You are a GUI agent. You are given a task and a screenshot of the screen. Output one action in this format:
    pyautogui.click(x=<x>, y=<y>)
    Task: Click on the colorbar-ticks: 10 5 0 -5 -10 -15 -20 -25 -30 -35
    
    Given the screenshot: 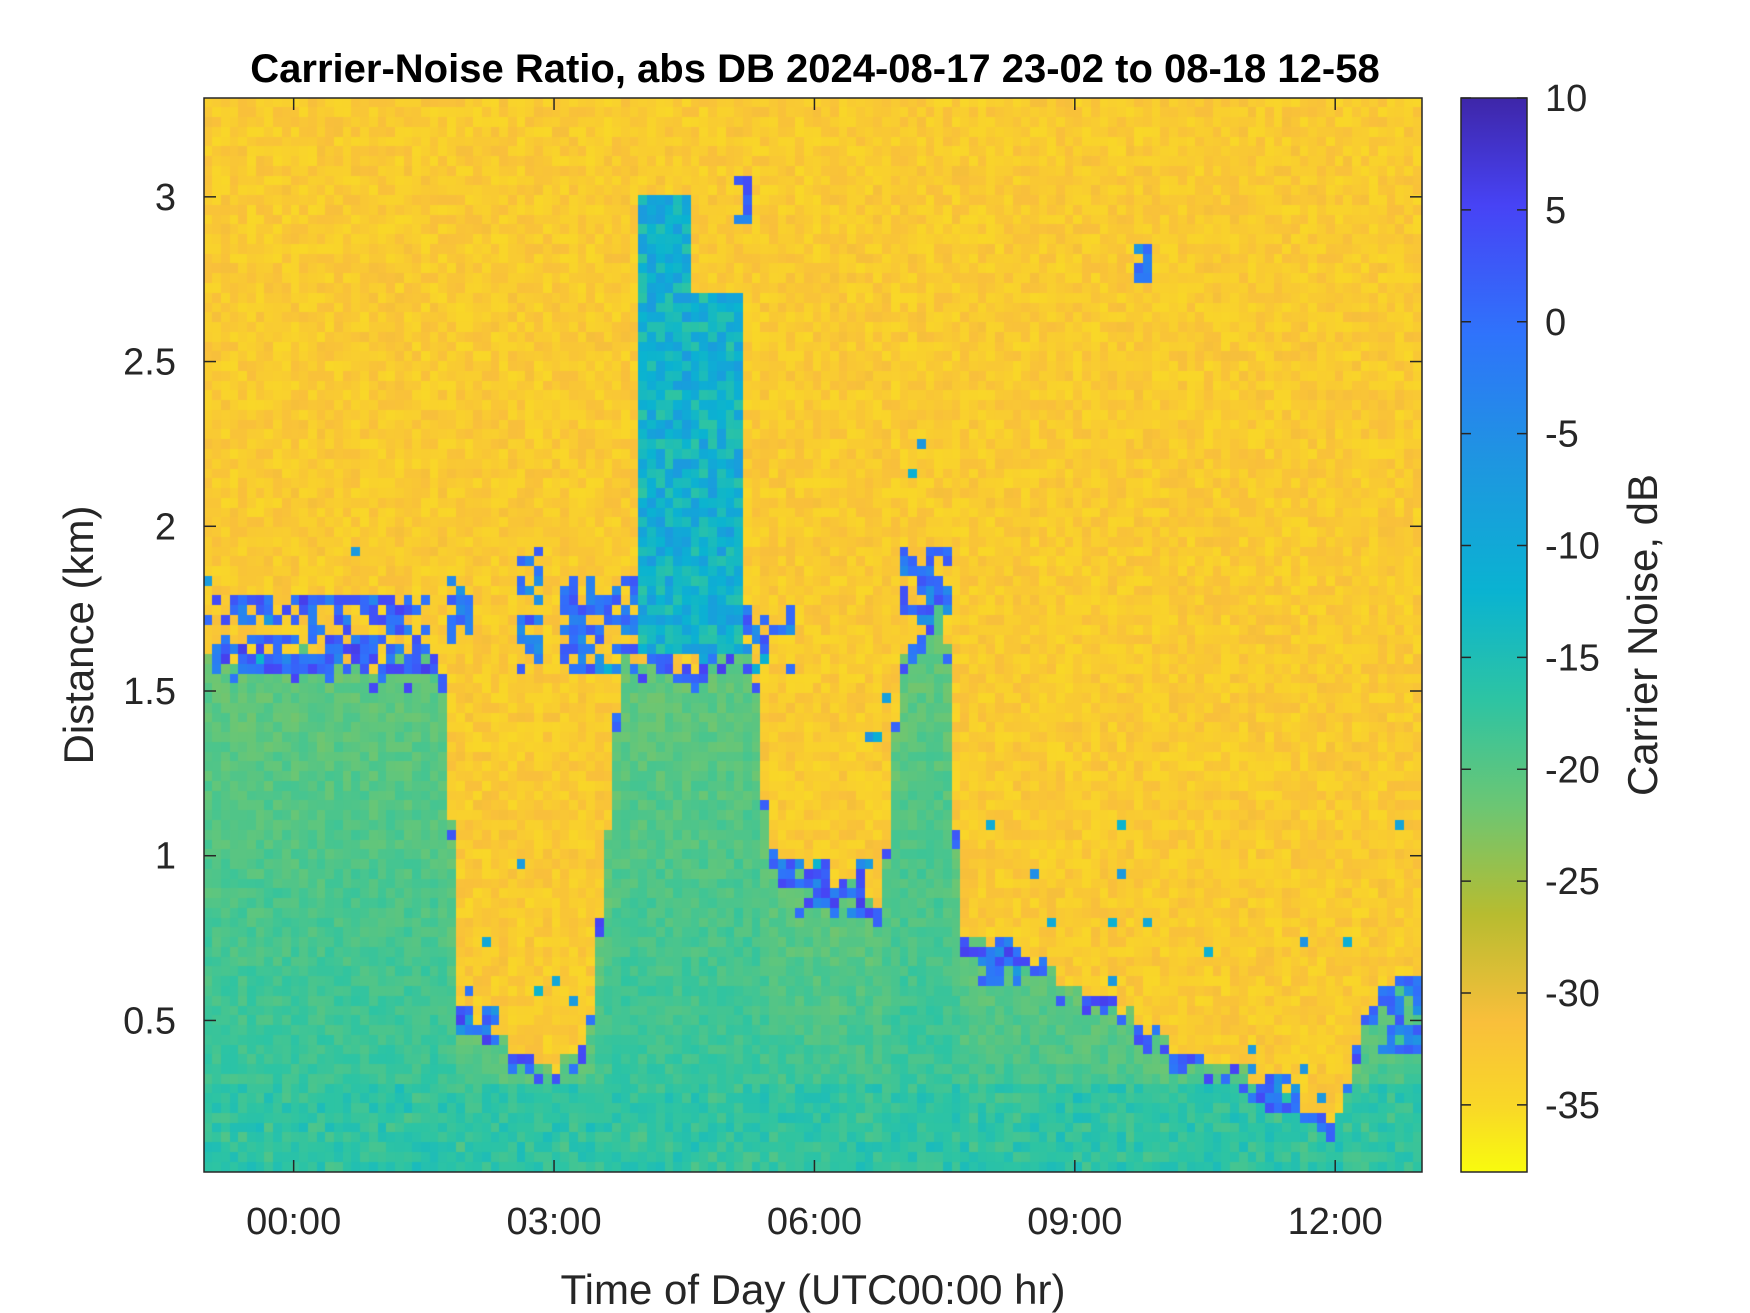 What is the action you would take?
    pyautogui.click(x=1530, y=602)
    